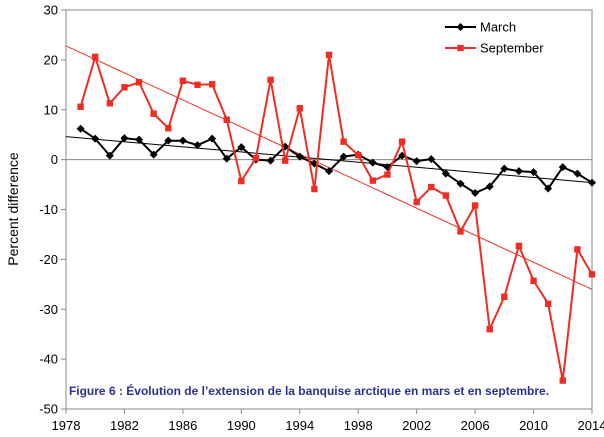  Describe the element at coordinates (241, 425) in the screenshot. I see `x-tick-label: 1990` at that location.